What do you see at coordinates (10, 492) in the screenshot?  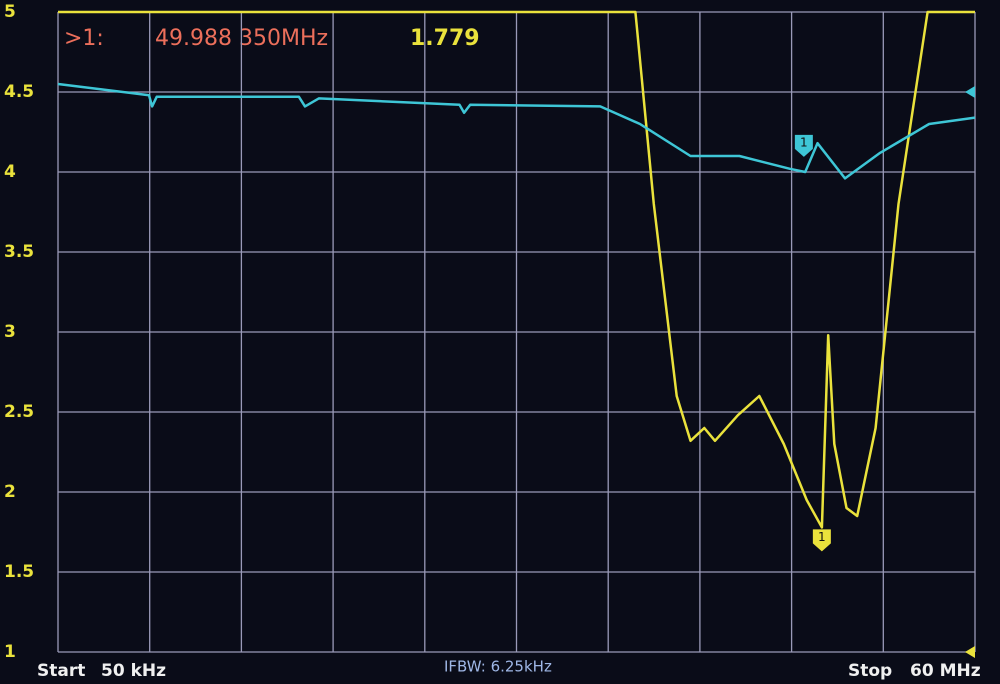 I see `y-tick-label: 2` at bounding box center [10, 492].